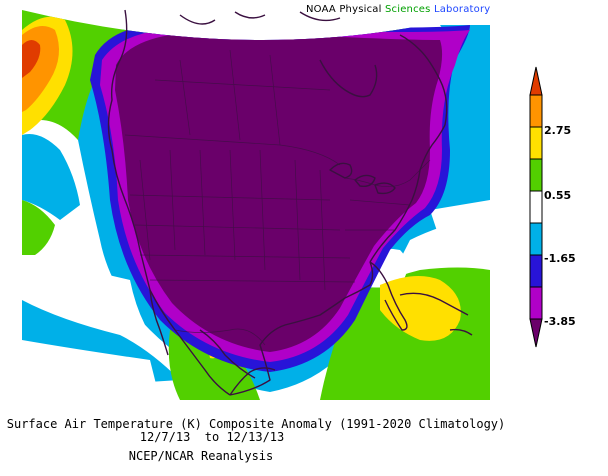  I want to click on anomaly-yellow-caribbean, so click(420, 308).